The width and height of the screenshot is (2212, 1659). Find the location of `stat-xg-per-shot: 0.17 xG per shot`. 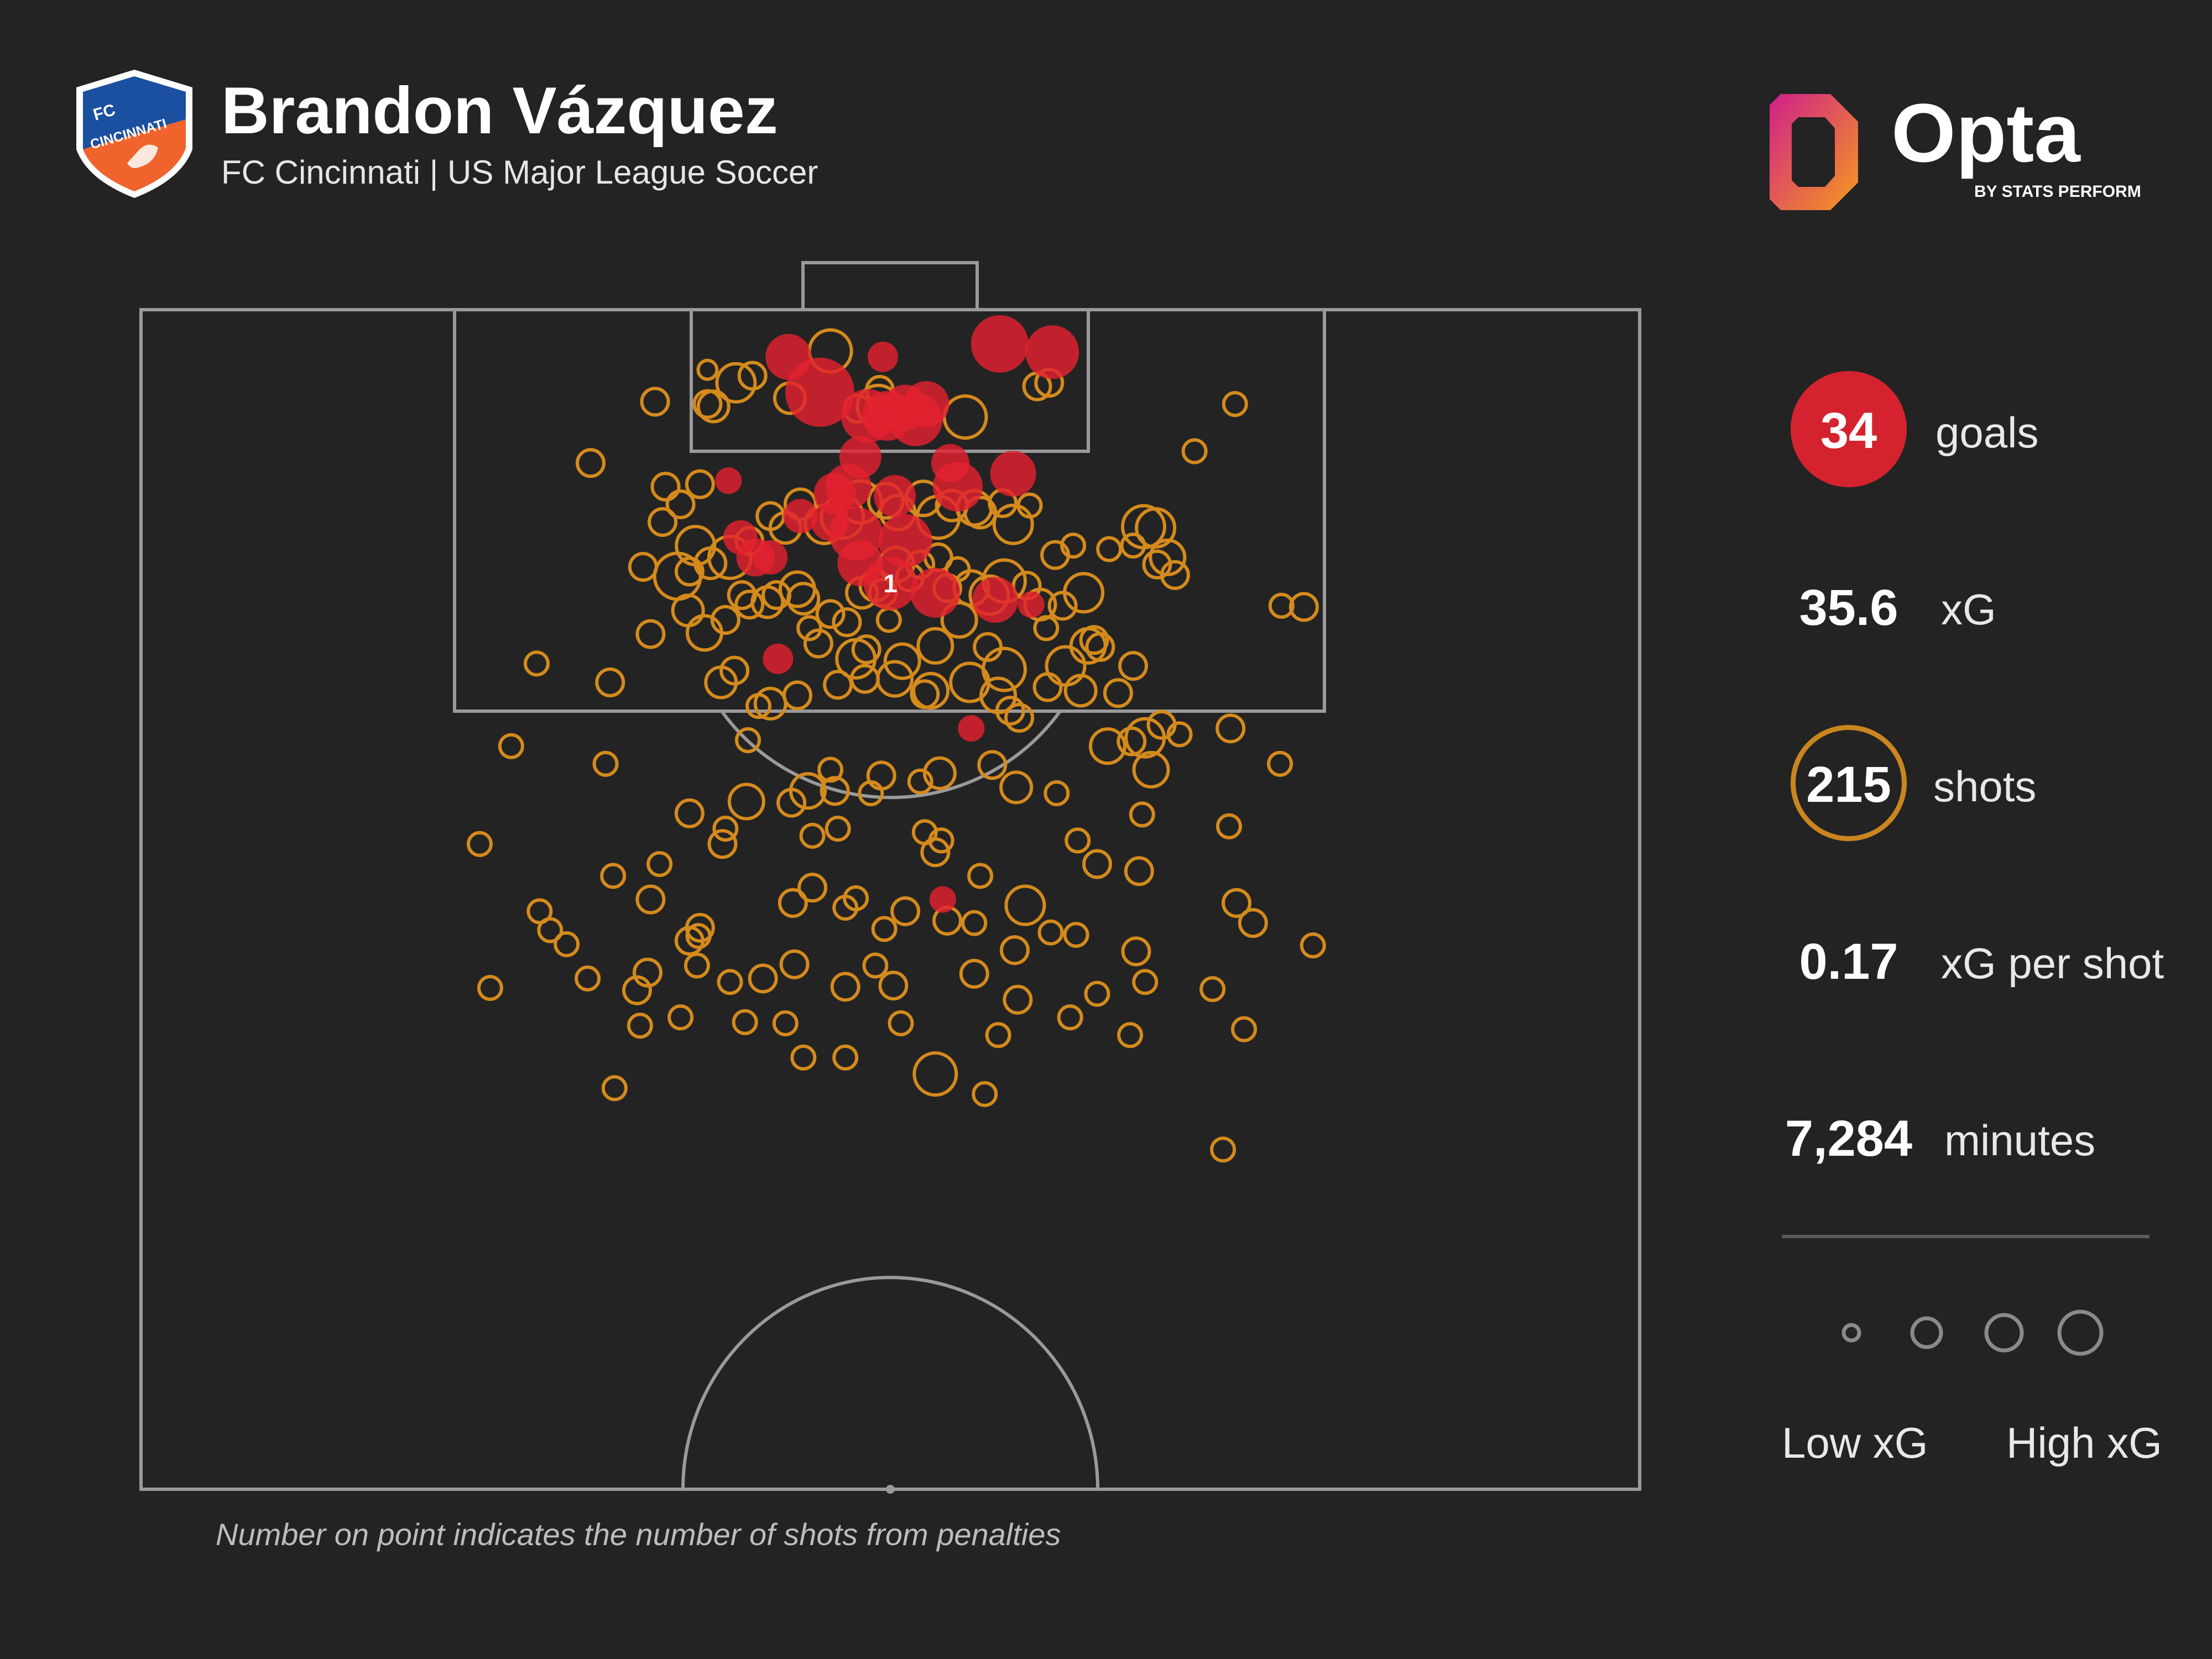

stat-xg-per-shot: 0.17 xG per shot is located at coordinates (1980, 964).